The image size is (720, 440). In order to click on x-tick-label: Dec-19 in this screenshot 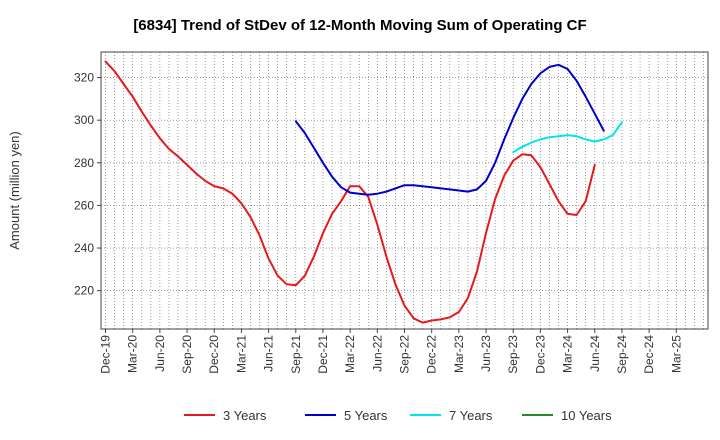, I will do `click(106, 354)`.